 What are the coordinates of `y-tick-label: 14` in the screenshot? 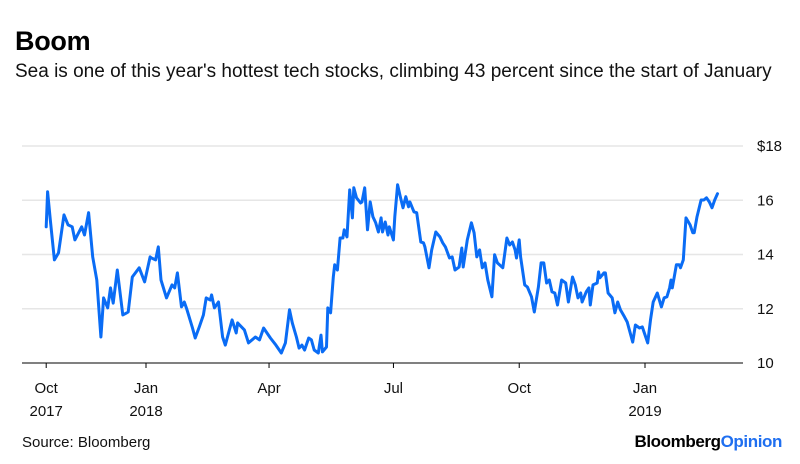 It's located at (765, 255).